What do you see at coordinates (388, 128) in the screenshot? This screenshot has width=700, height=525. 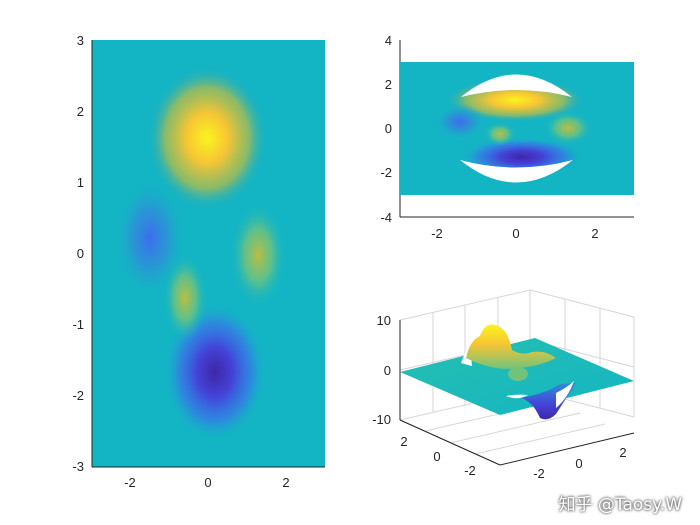 I see `tr-y-tick-label: 0` at bounding box center [388, 128].